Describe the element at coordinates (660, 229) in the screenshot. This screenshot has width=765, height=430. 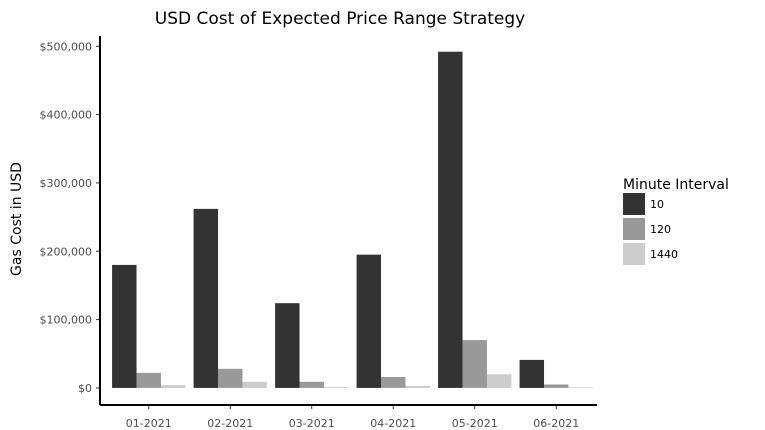
I see `legend-label: 120` at that location.